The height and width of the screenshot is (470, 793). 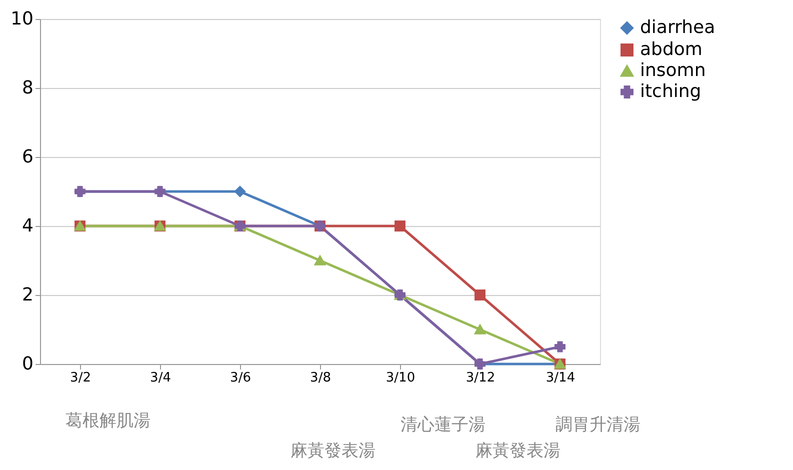 What do you see at coordinates (28, 157) in the screenshot?
I see `y-tick-label: 6` at bounding box center [28, 157].